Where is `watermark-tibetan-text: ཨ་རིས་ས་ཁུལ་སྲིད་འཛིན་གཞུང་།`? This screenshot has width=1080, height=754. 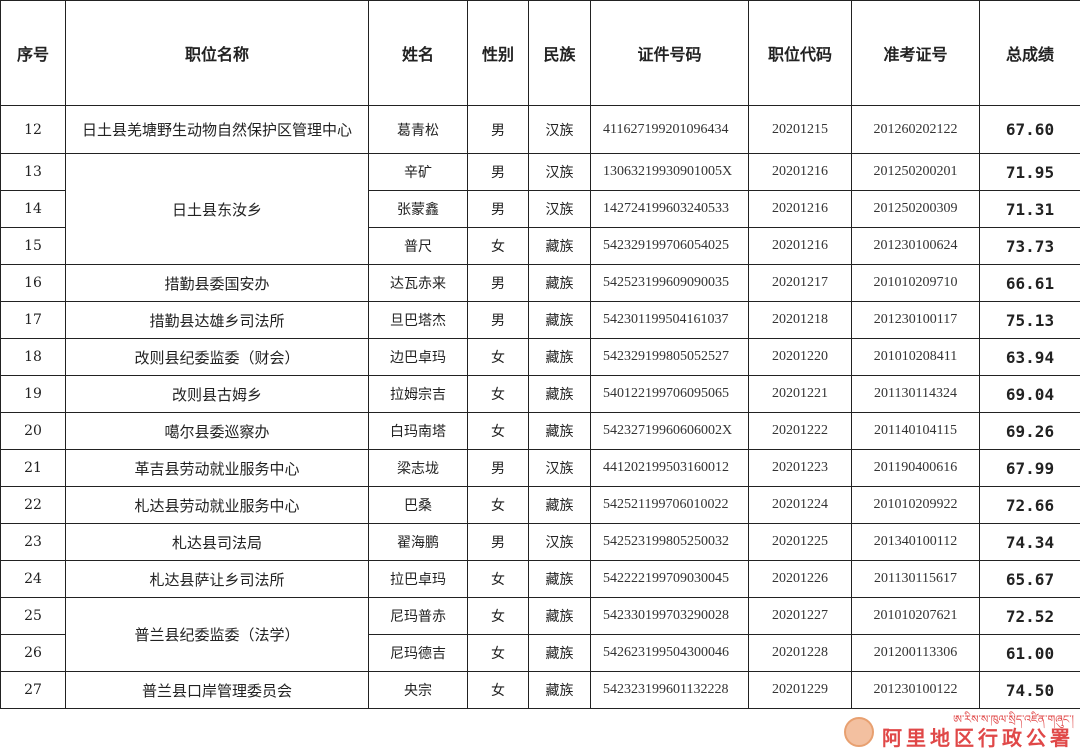
watermark-tibetan-text: ཨ་རིས་ས་ཁུལ་སྲིད་འཛིན་གཞུང་། is located at coordinates (1013, 719).